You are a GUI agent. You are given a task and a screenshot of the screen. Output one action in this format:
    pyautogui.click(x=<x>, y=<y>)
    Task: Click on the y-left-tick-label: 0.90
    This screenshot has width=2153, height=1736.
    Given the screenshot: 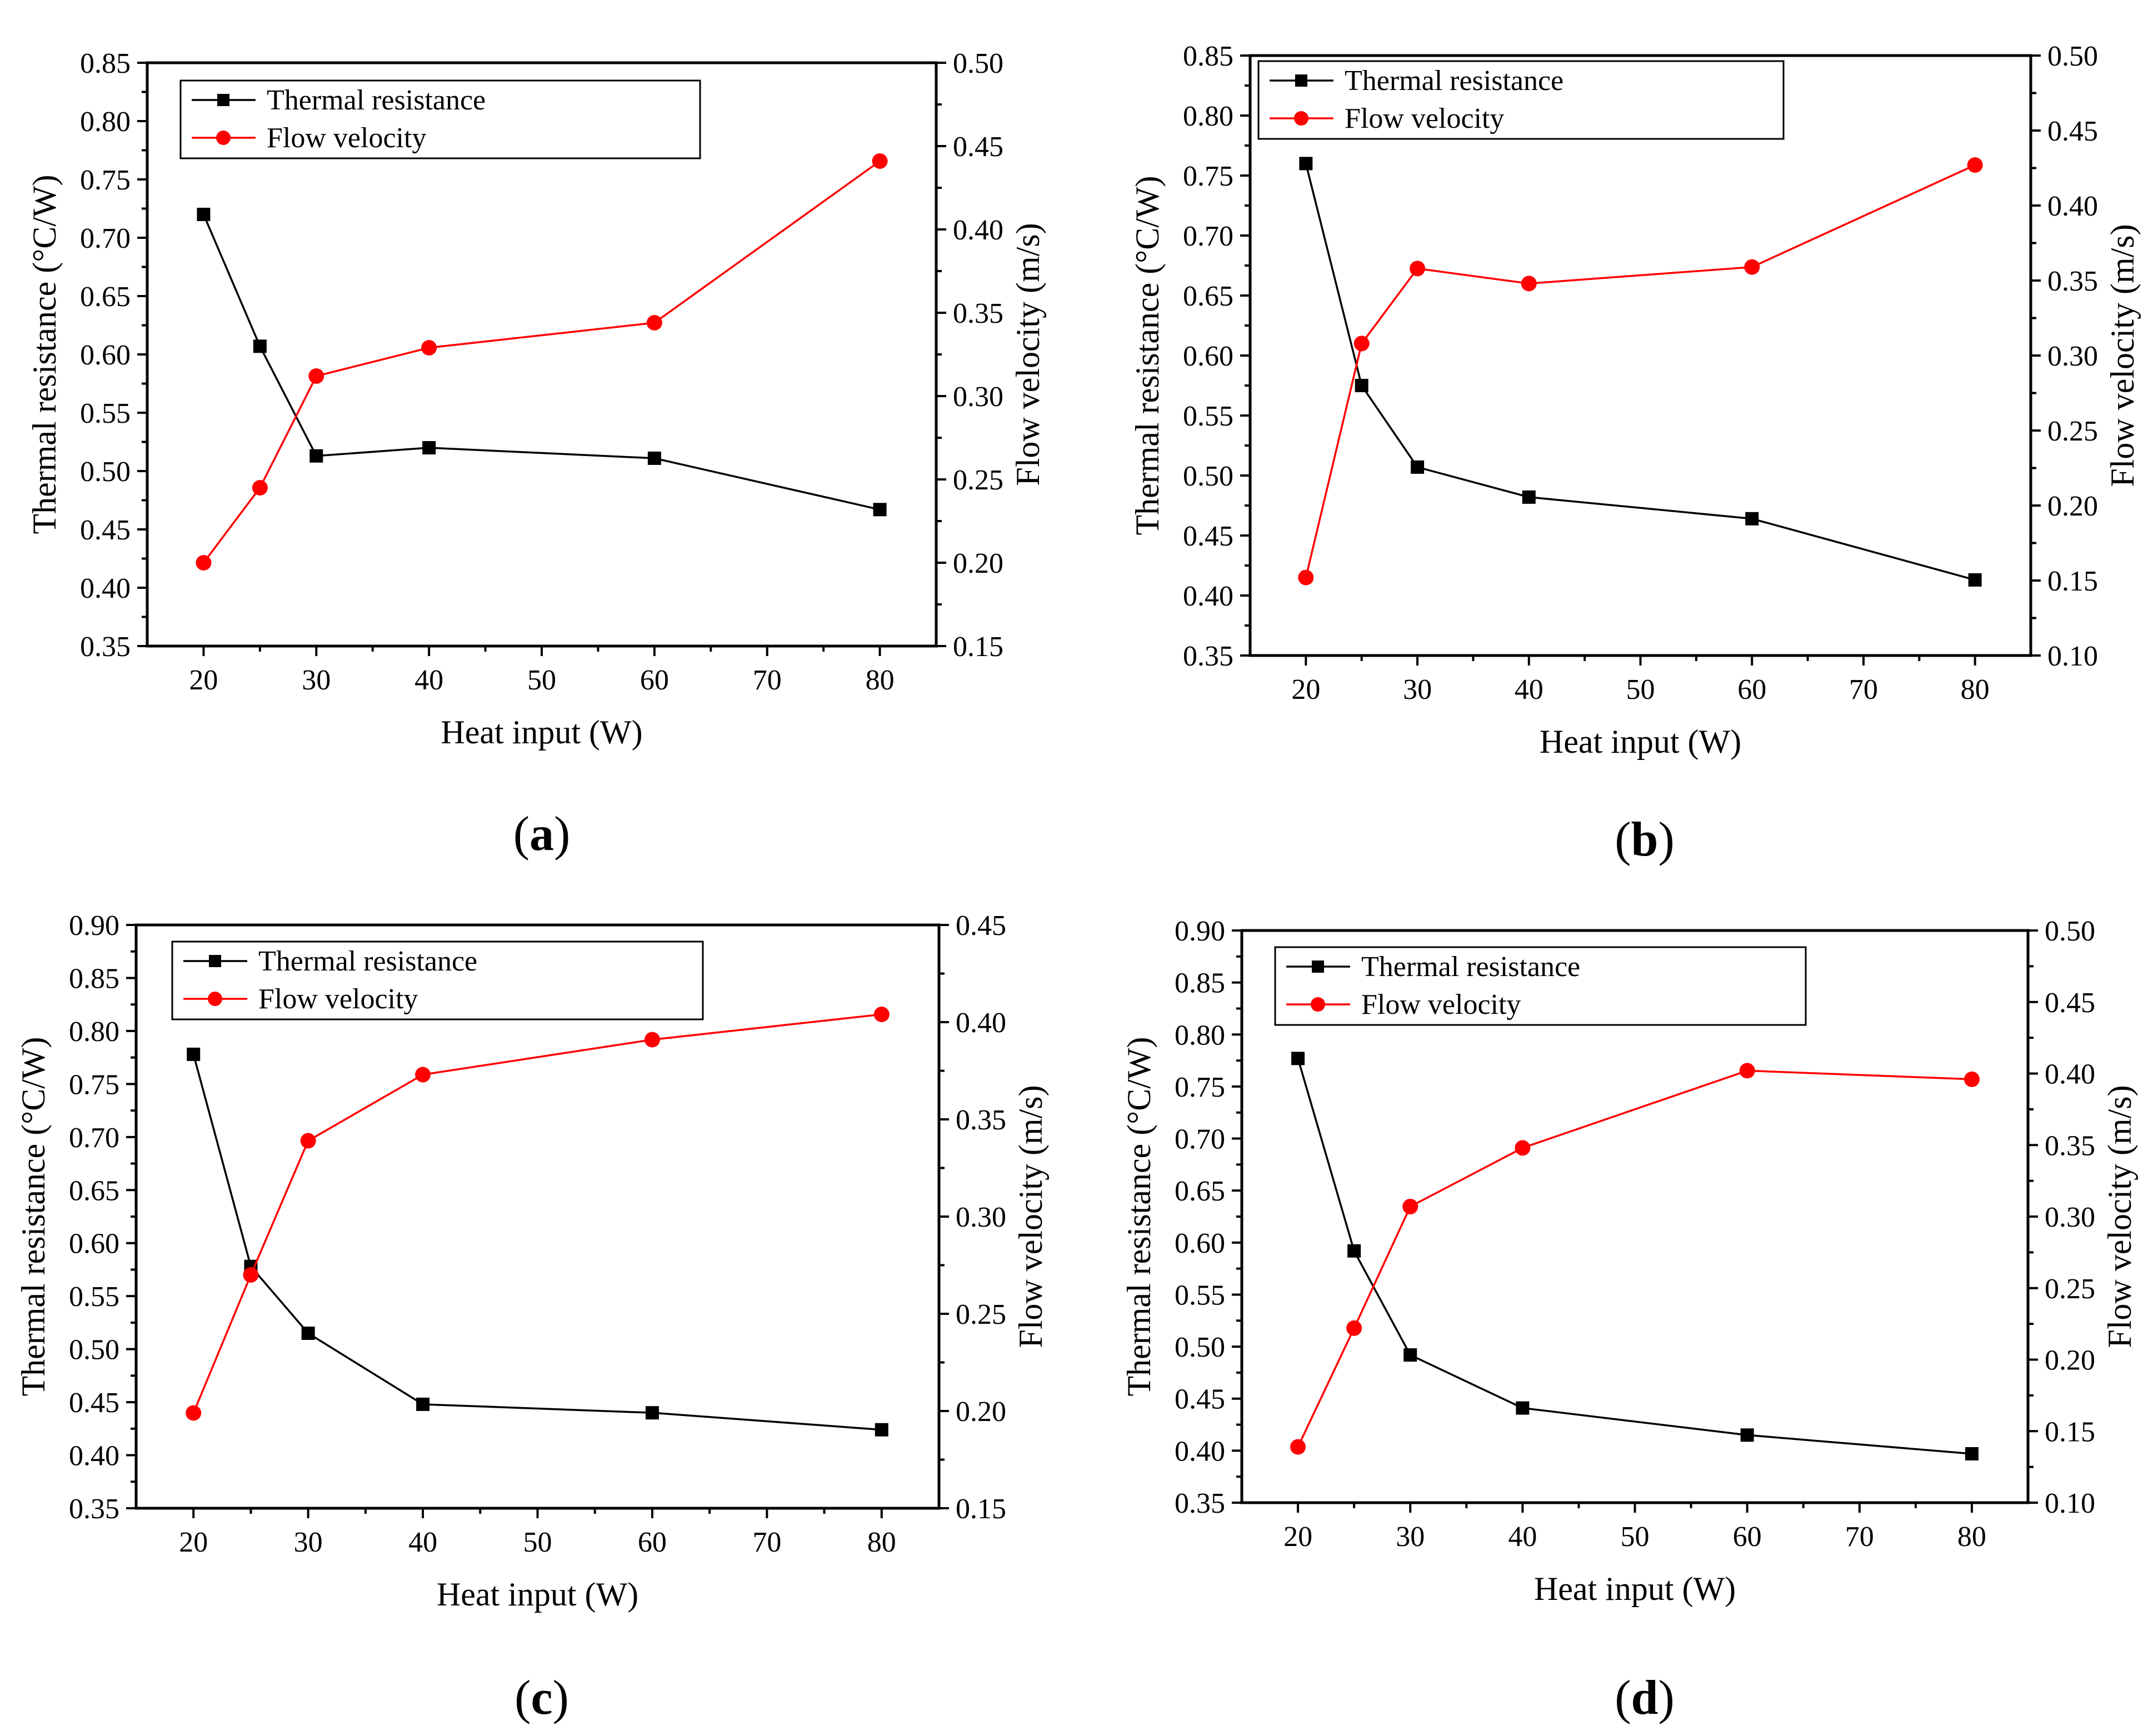 What is the action you would take?
    pyautogui.click(x=94, y=926)
    